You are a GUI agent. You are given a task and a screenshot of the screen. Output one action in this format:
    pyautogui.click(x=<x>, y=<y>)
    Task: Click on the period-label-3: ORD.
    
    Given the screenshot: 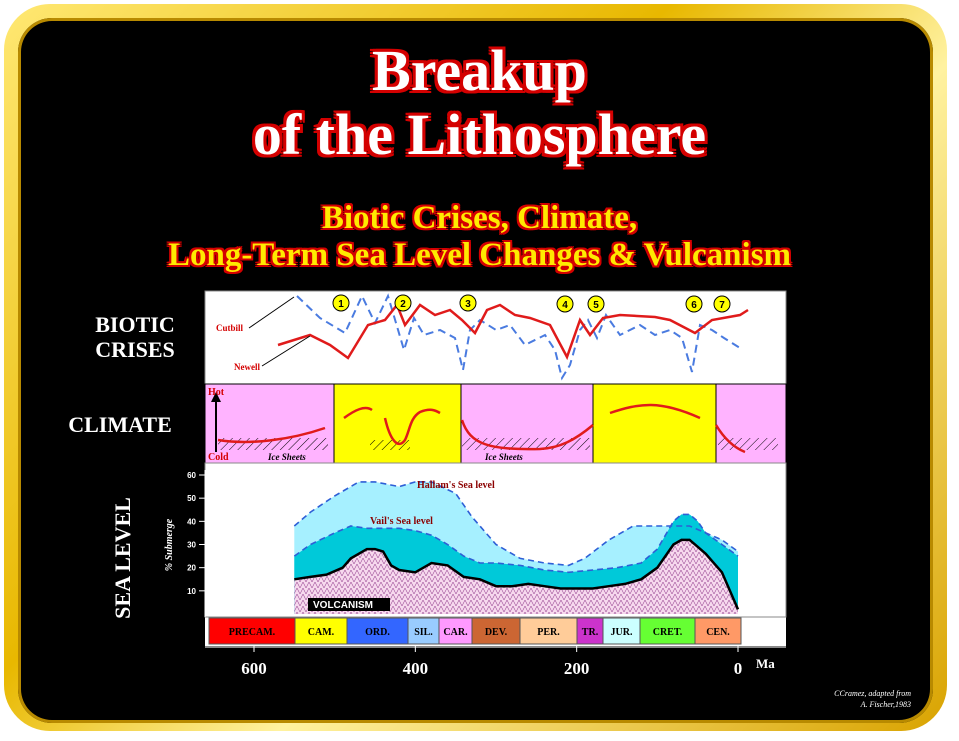 What is the action you would take?
    pyautogui.click(x=377, y=632)
    